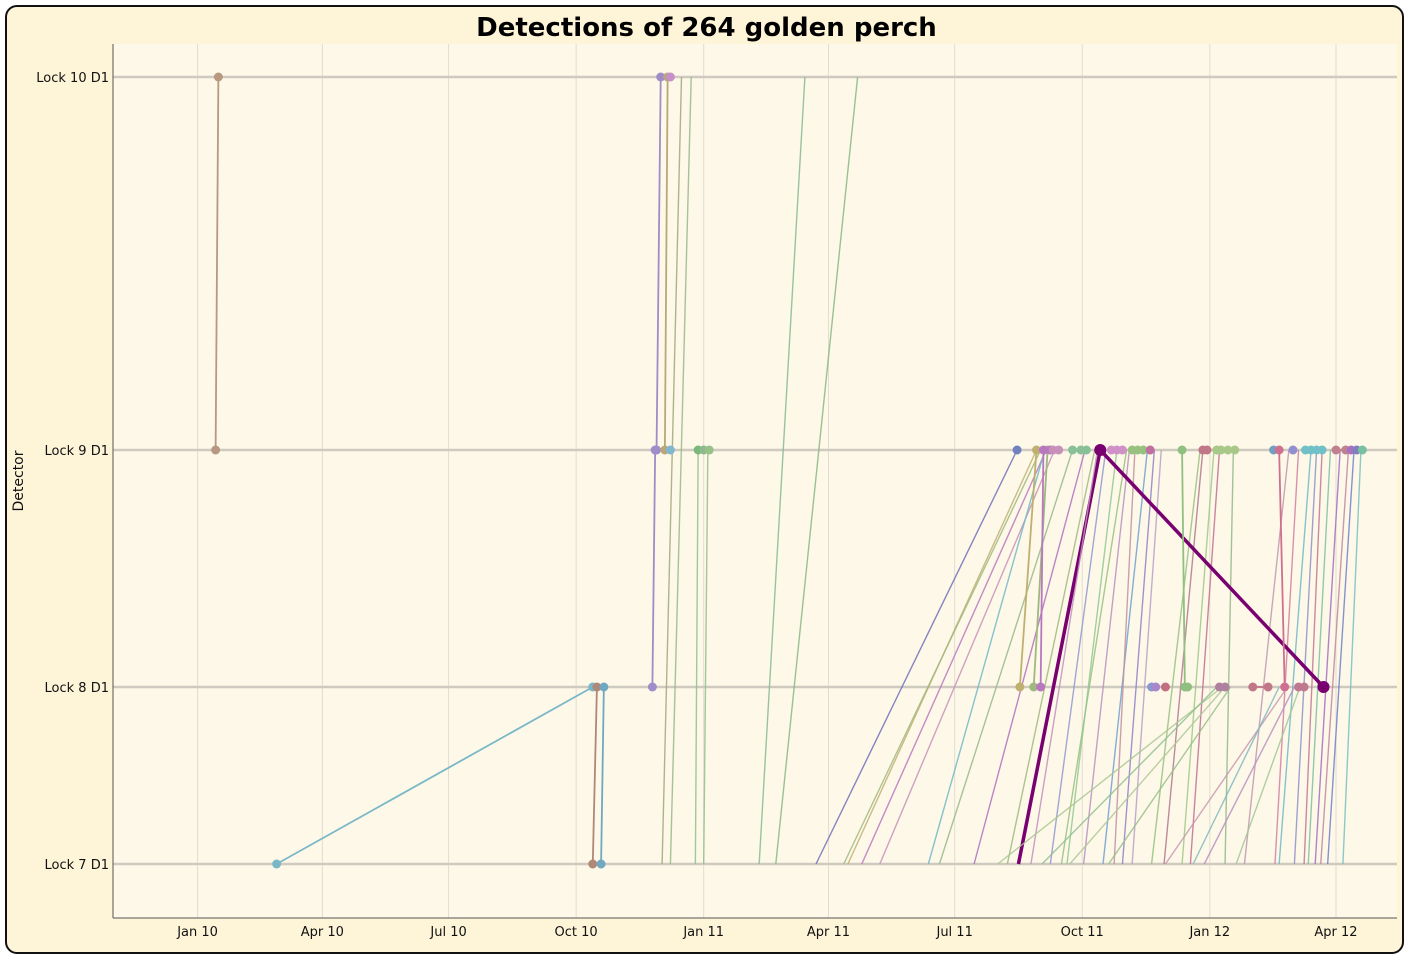 This screenshot has width=1412, height=960. Describe the element at coordinates (197, 932) in the screenshot. I see `x-tick-label: Jan 10` at that location.